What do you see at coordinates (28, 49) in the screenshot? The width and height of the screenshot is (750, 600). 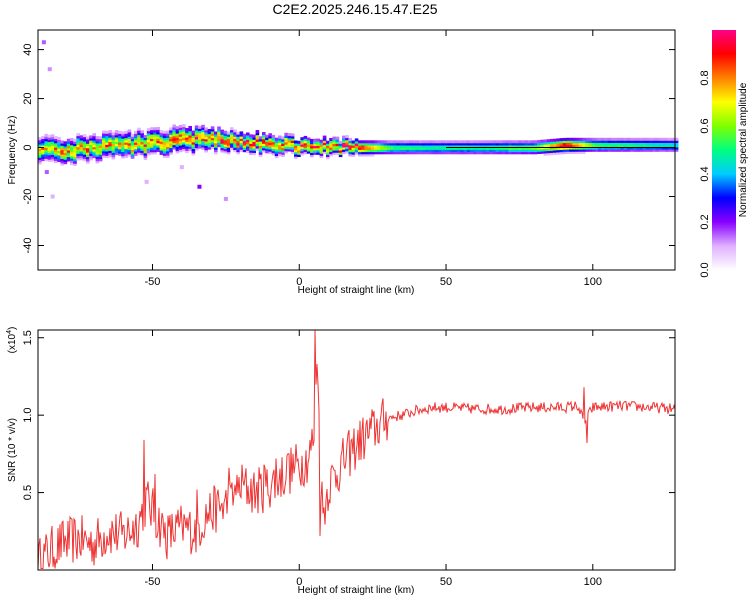 I see `y-tick-label: 40` at bounding box center [28, 49].